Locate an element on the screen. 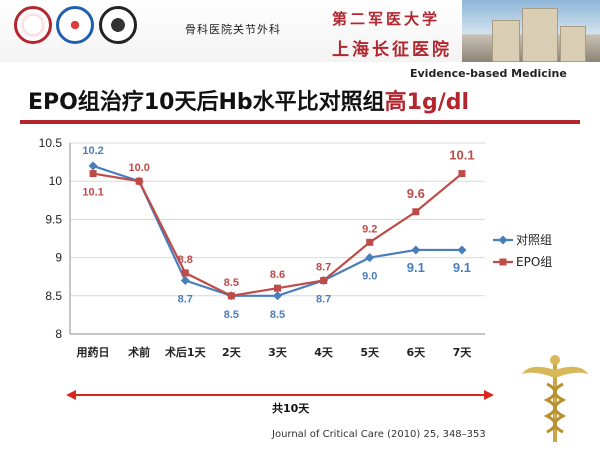  evidence-tag: Evidence-based Medicine is located at coordinates (488, 73).